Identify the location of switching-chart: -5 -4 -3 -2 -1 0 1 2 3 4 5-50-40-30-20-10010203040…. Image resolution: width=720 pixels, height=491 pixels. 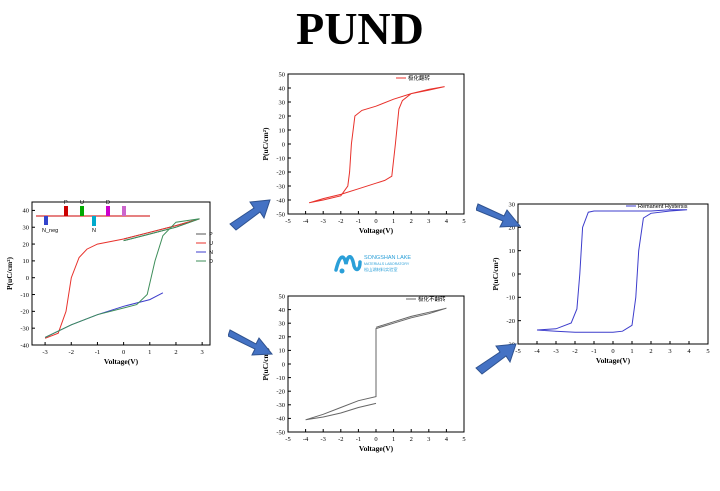
(363, 153).